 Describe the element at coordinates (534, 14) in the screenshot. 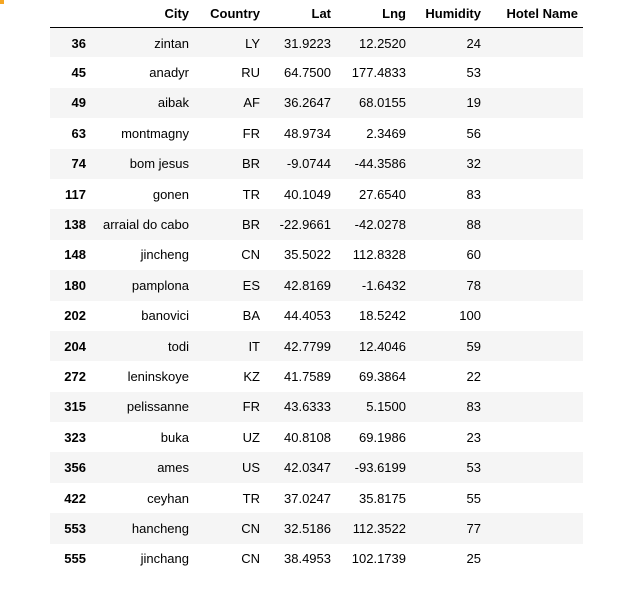

I see `column-header-hotel-name: Hotel Name` at that location.